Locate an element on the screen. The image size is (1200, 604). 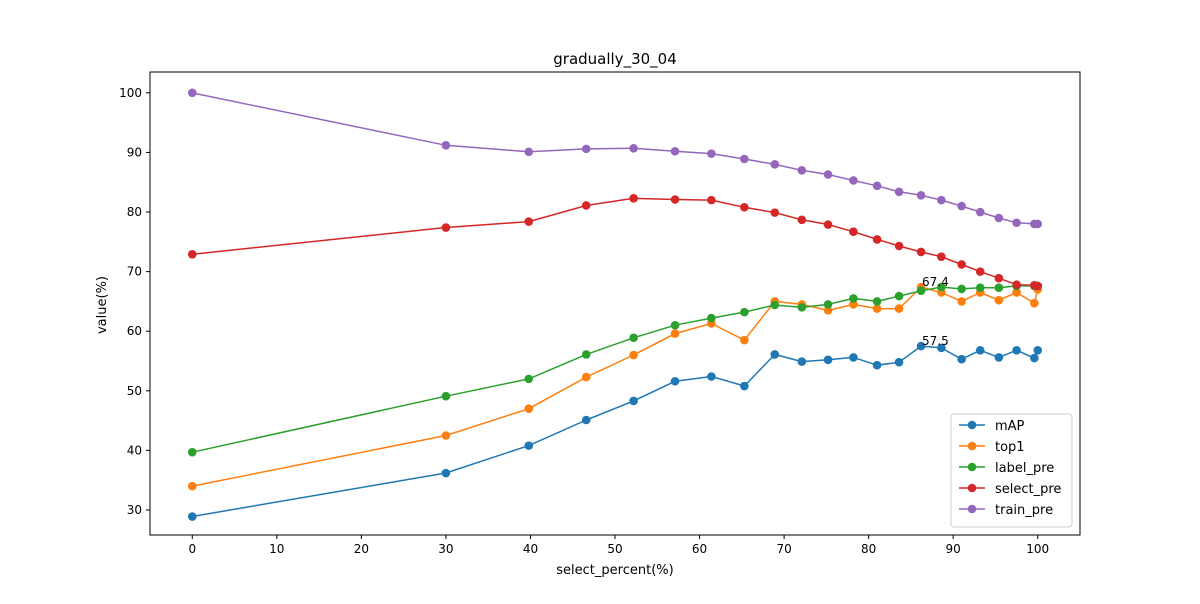
legend-label-label_pre: label_pre is located at coordinates (1024, 468).